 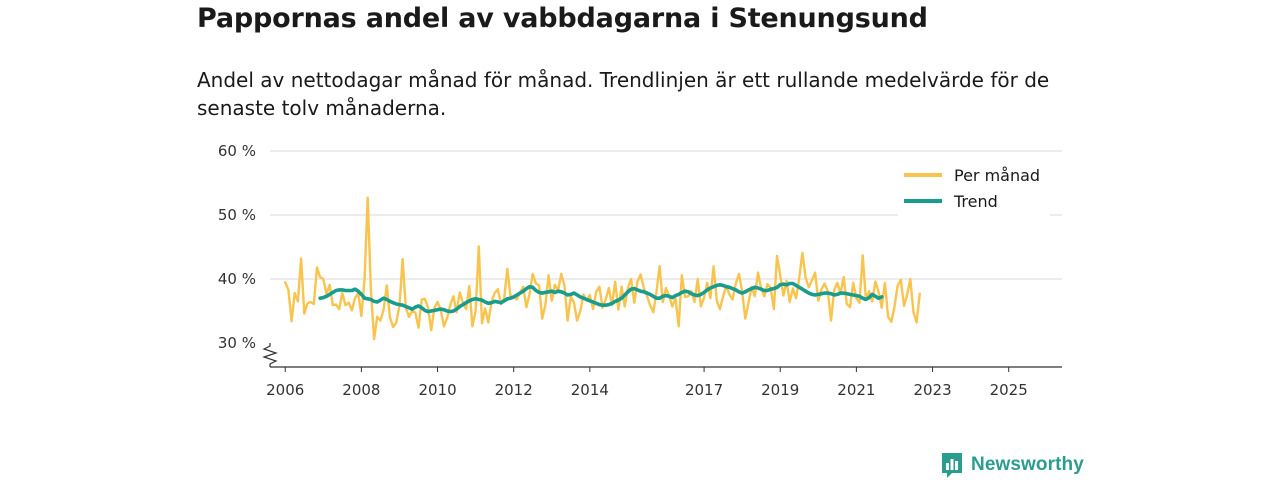 I want to click on x-axis: 2006 2008 2010 2012 2014 2017 2019 2021 2023 2025, so click(x=662, y=371).